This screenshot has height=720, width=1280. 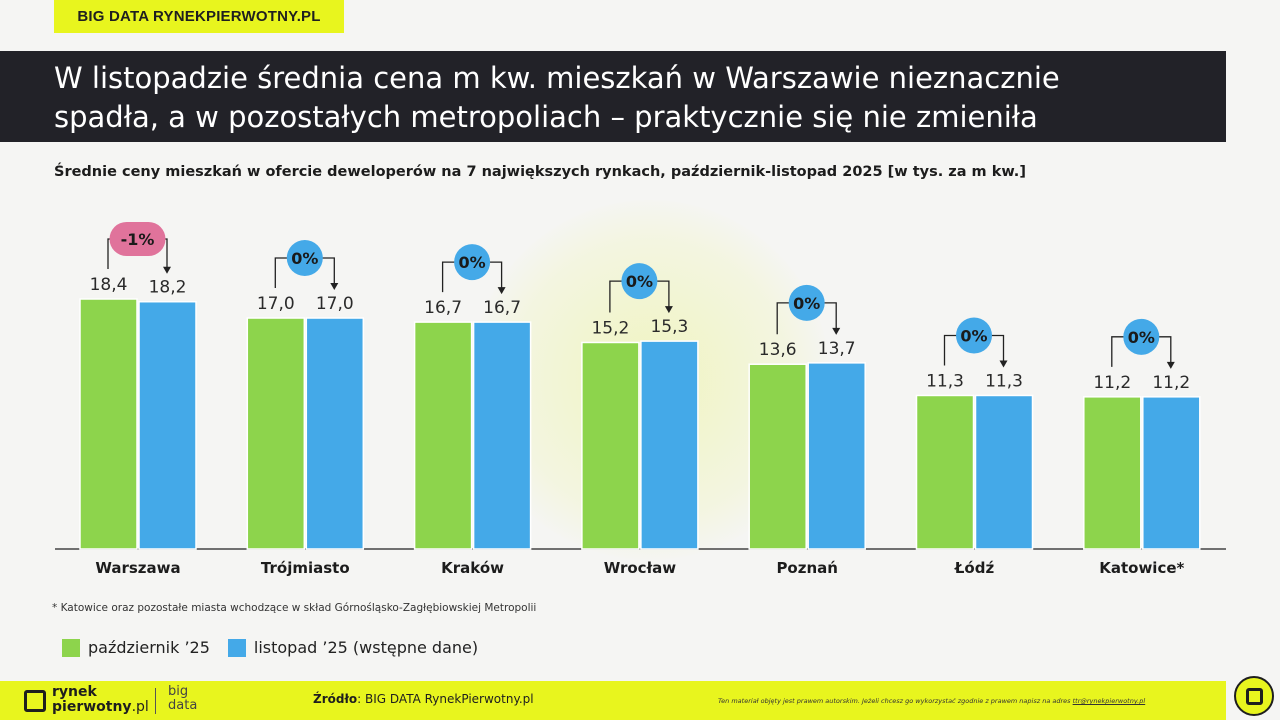 What do you see at coordinates (472, 568) in the screenshot?
I see `category-label: Kraków` at bounding box center [472, 568].